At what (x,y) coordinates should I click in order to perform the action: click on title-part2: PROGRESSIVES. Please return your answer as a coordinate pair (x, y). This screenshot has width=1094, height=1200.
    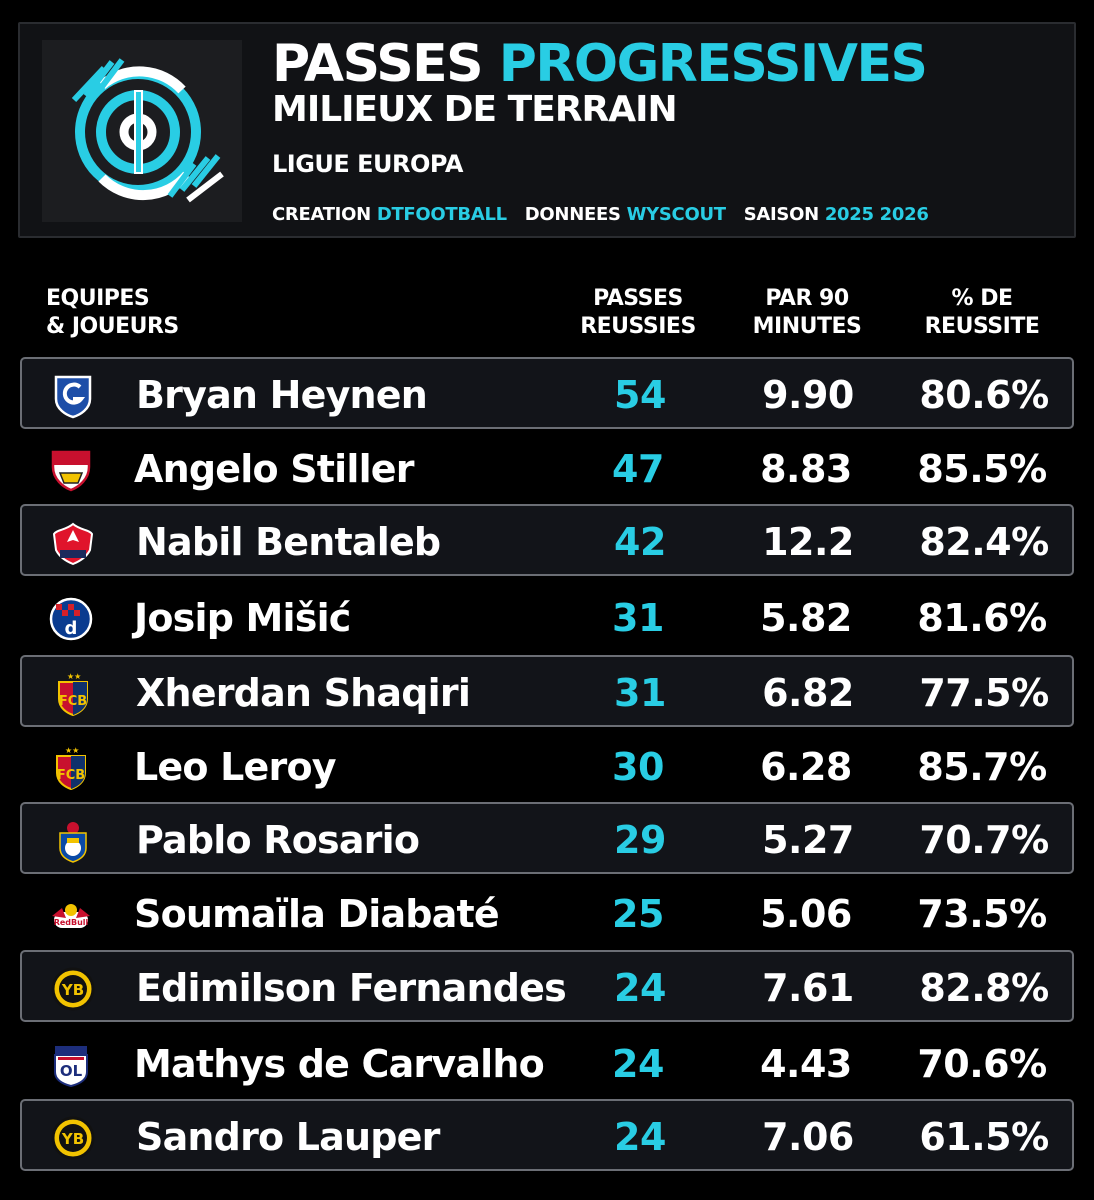
    Looking at the image, I should click on (713, 64).